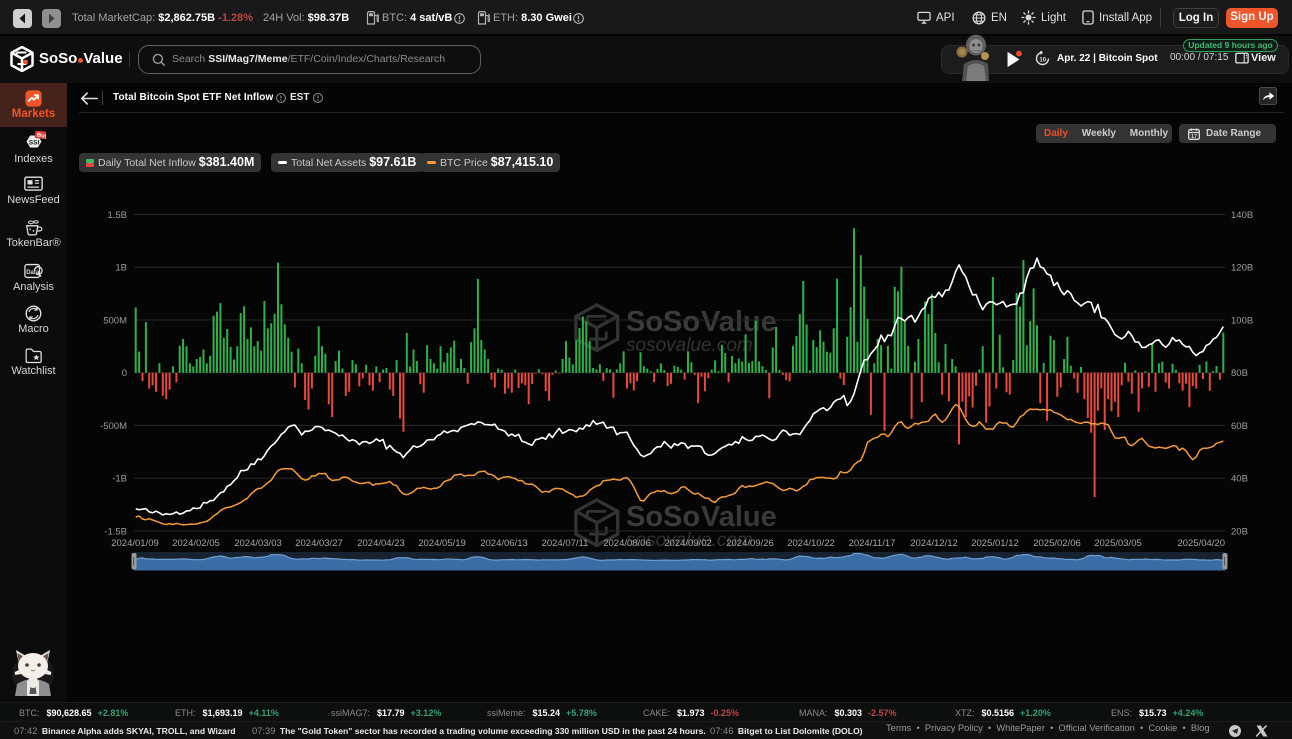 This screenshot has width=1292, height=739. I want to click on svg-text: 10, so click(1042, 59).